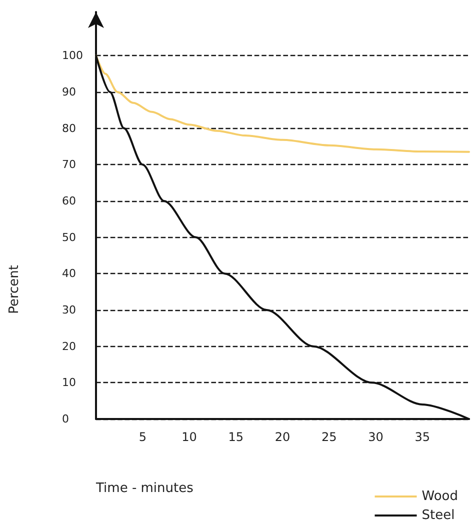 The width and height of the screenshot is (473, 527). What do you see at coordinates (65, 419) in the screenshot?
I see `y-tick-label: 0` at bounding box center [65, 419].